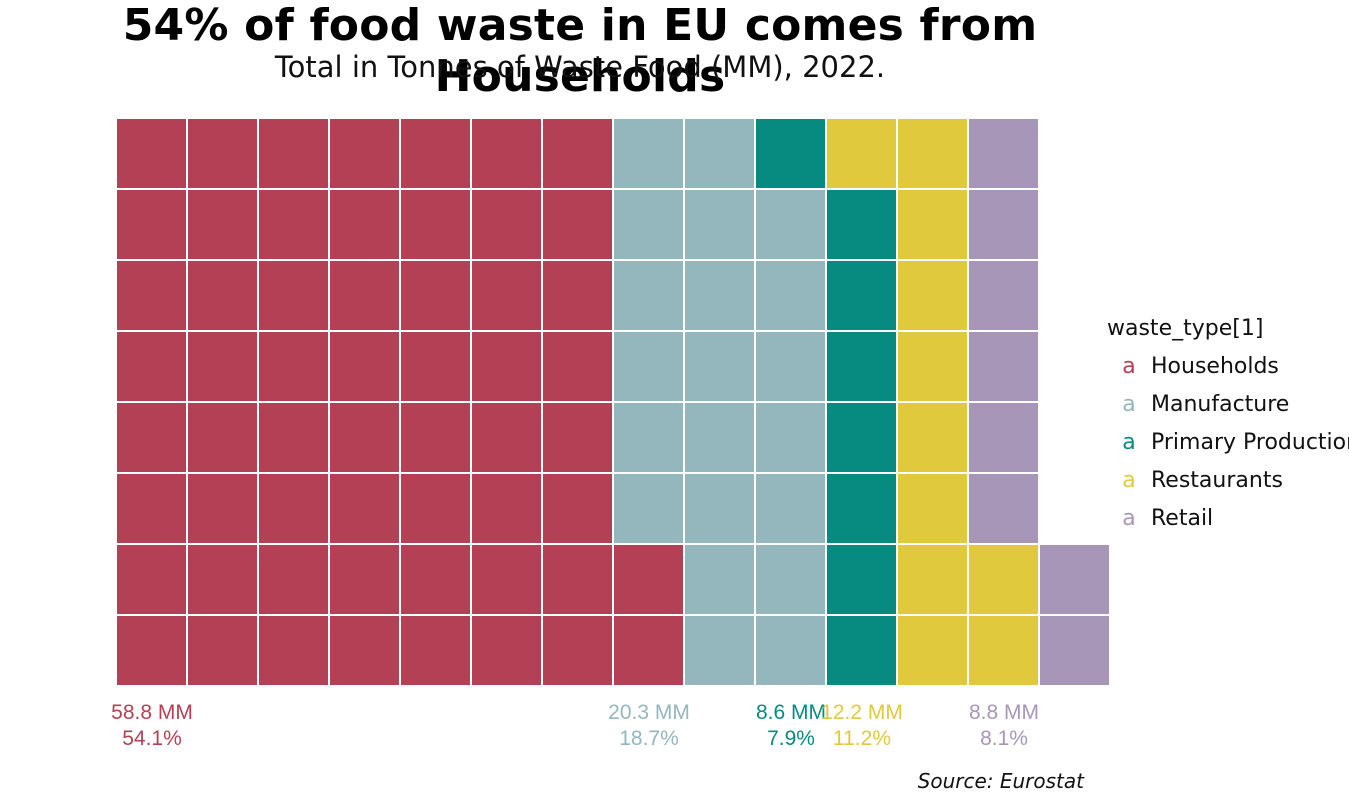  Describe the element at coordinates (1228, 518) in the screenshot. I see `legend-item-retail: a Retail` at that location.